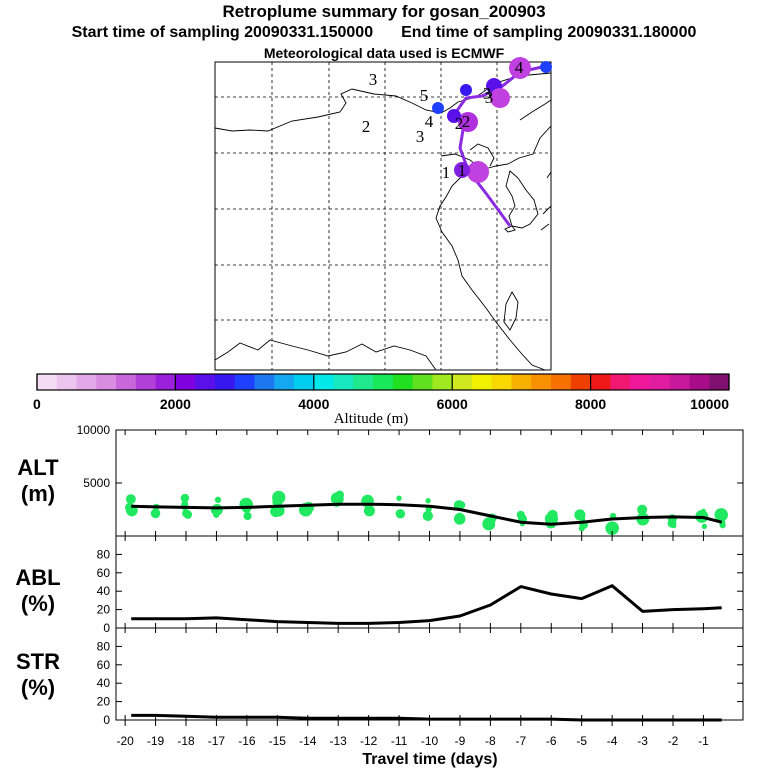  I want to click on day-label: 2, so click(466, 121).